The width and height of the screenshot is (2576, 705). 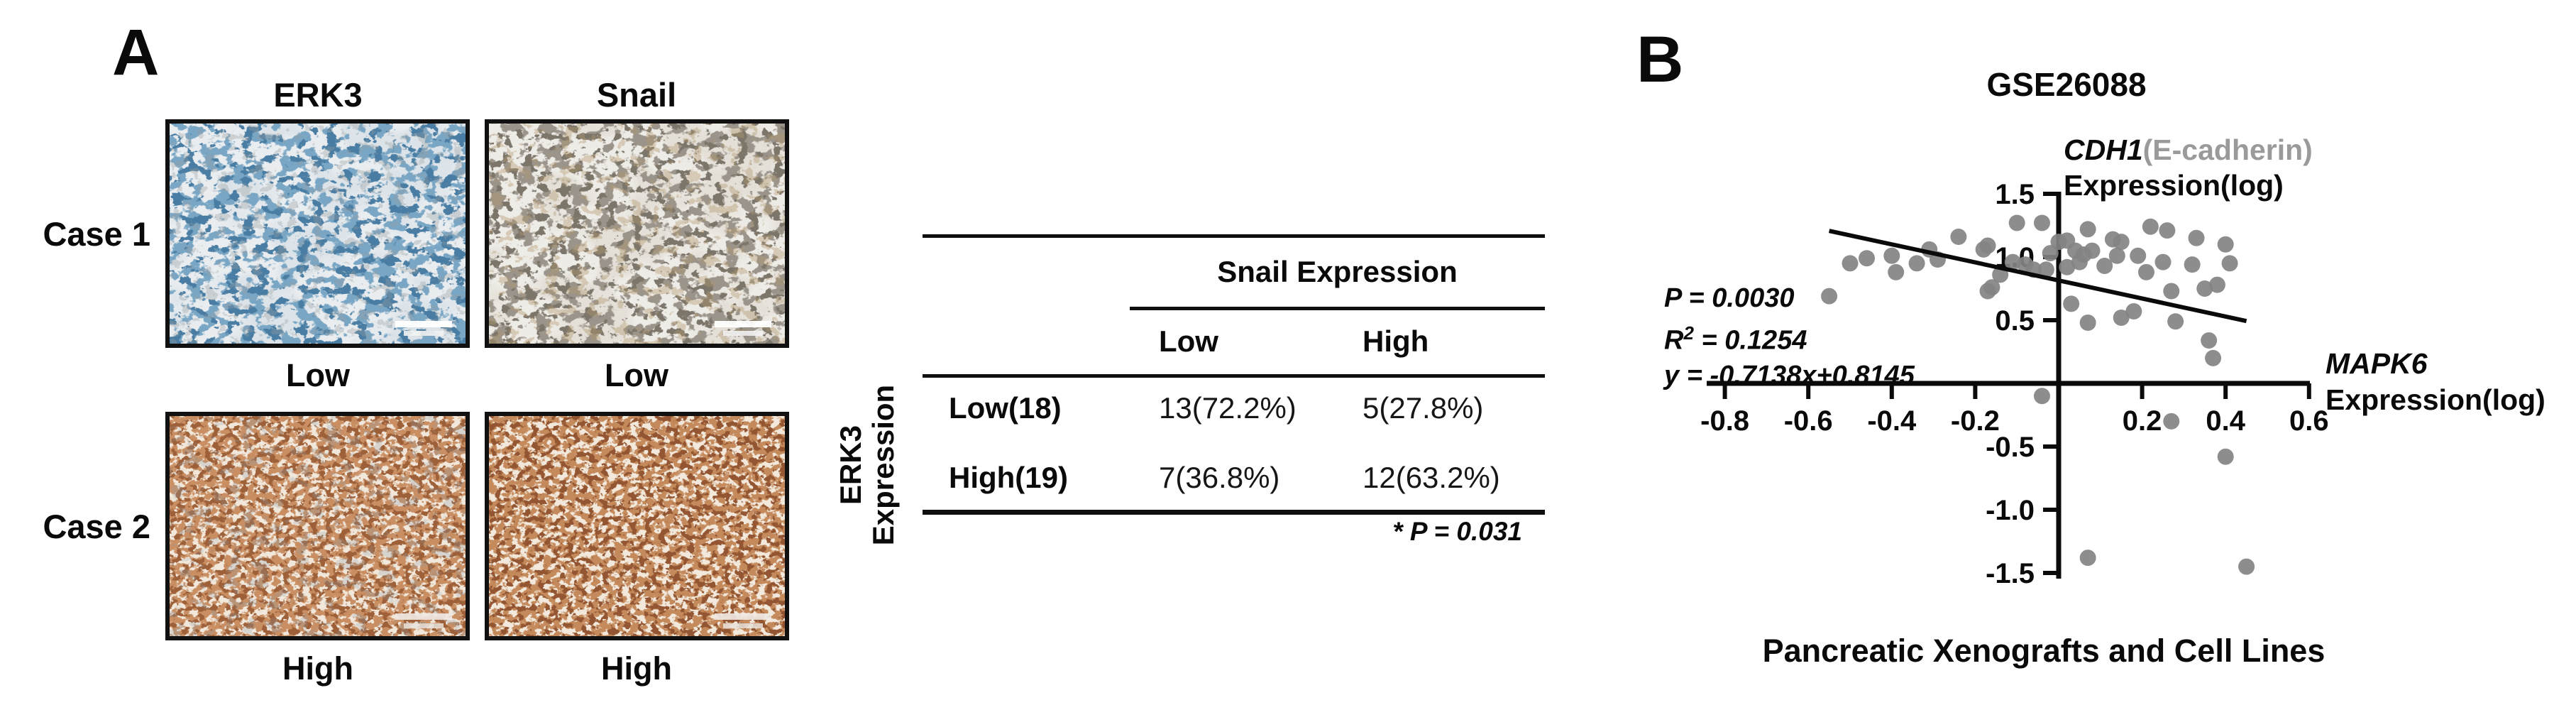 What do you see at coordinates (2043, 651) in the screenshot?
I see `chart-caption: Pancreatic Xenografts and Cell Lines` at bounding box center [2043, 651].